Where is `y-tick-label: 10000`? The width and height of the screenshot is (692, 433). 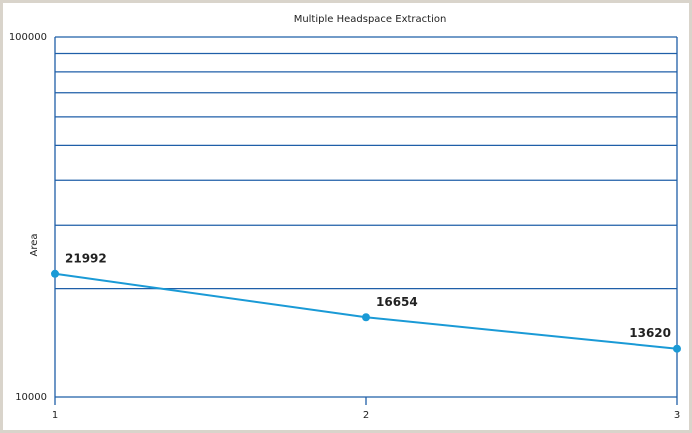 y-tick-label: 10000 is located at coordinates (31, 397).